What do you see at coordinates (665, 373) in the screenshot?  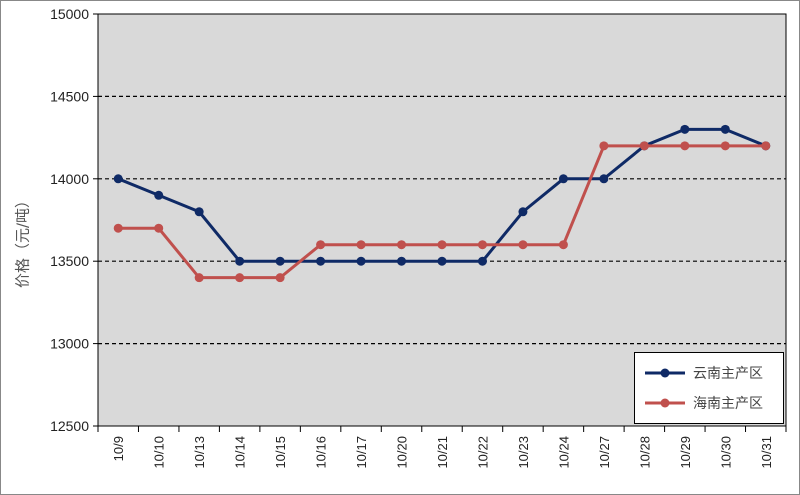 I see `legend-marker-yunnan` at bounding box center [665, 373].